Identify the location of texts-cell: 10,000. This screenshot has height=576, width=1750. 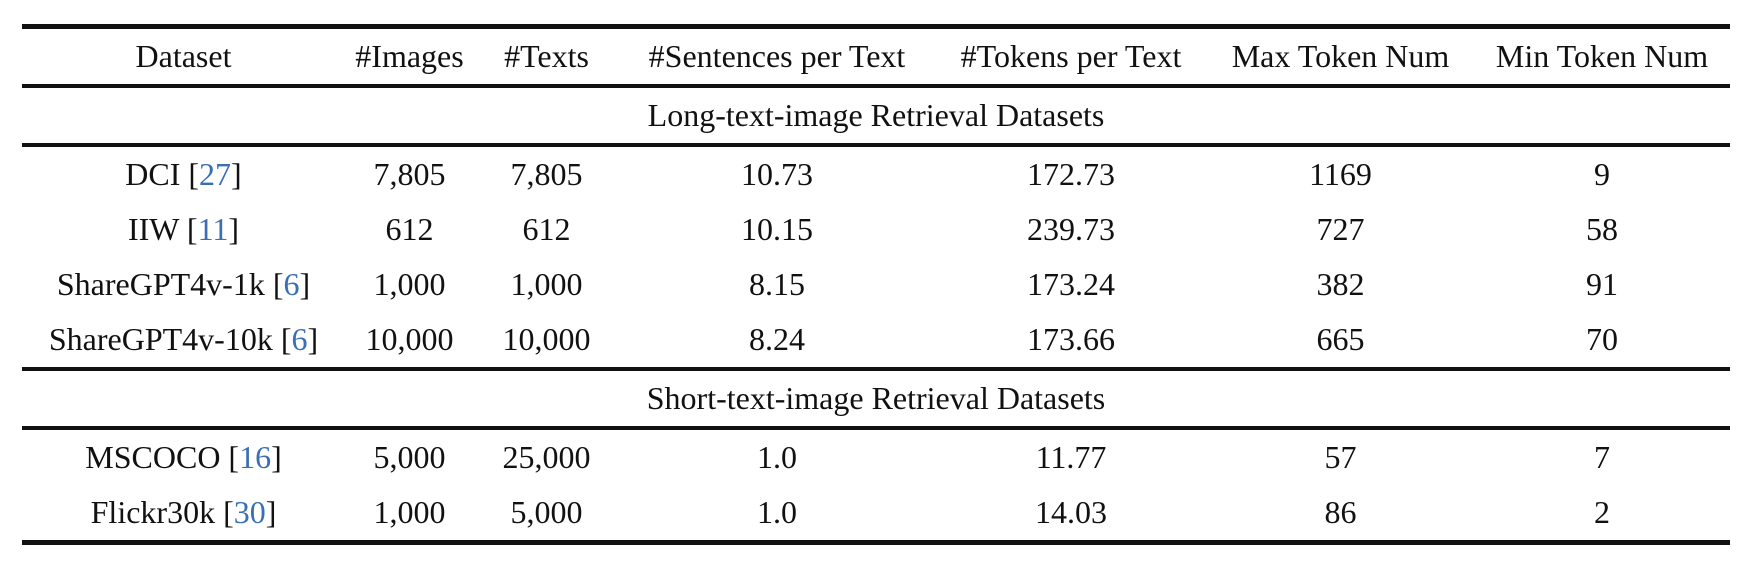
(546, 339).